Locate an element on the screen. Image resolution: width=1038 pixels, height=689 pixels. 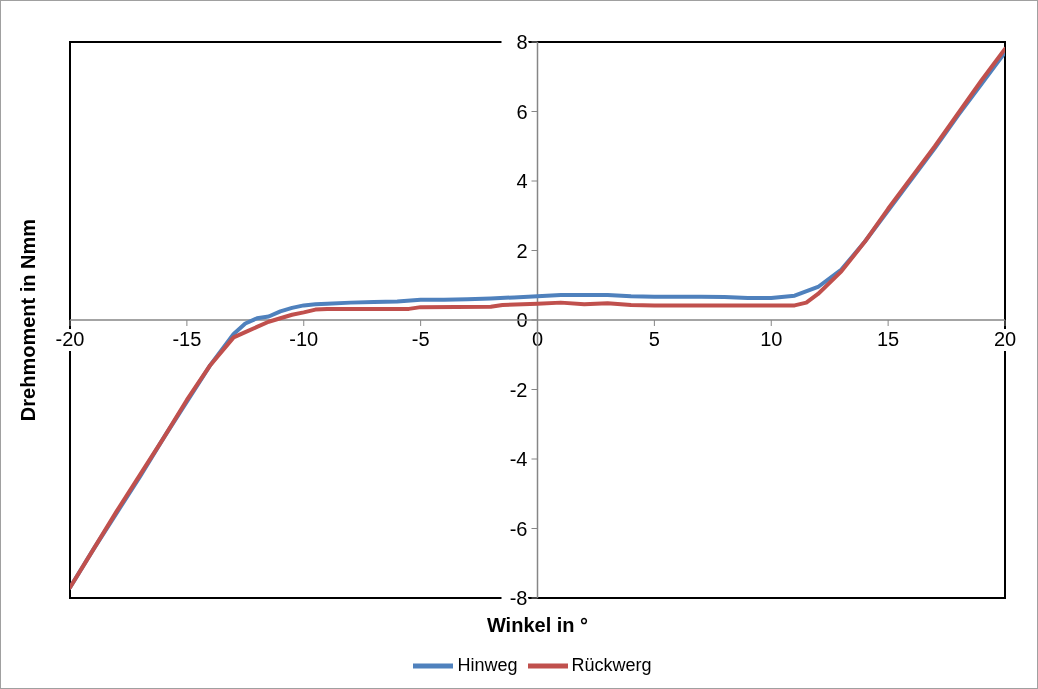
legend-label: Rückwerg is located at coordinates (611, 664).